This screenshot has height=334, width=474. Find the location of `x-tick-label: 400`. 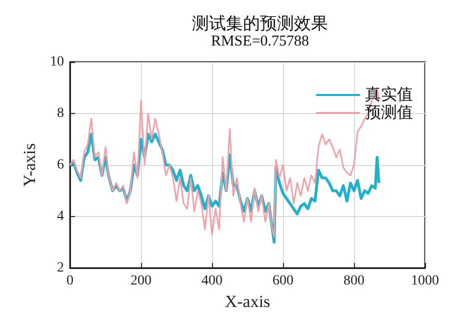

x-tick-label: 400 is located at coordinates (212, 281).